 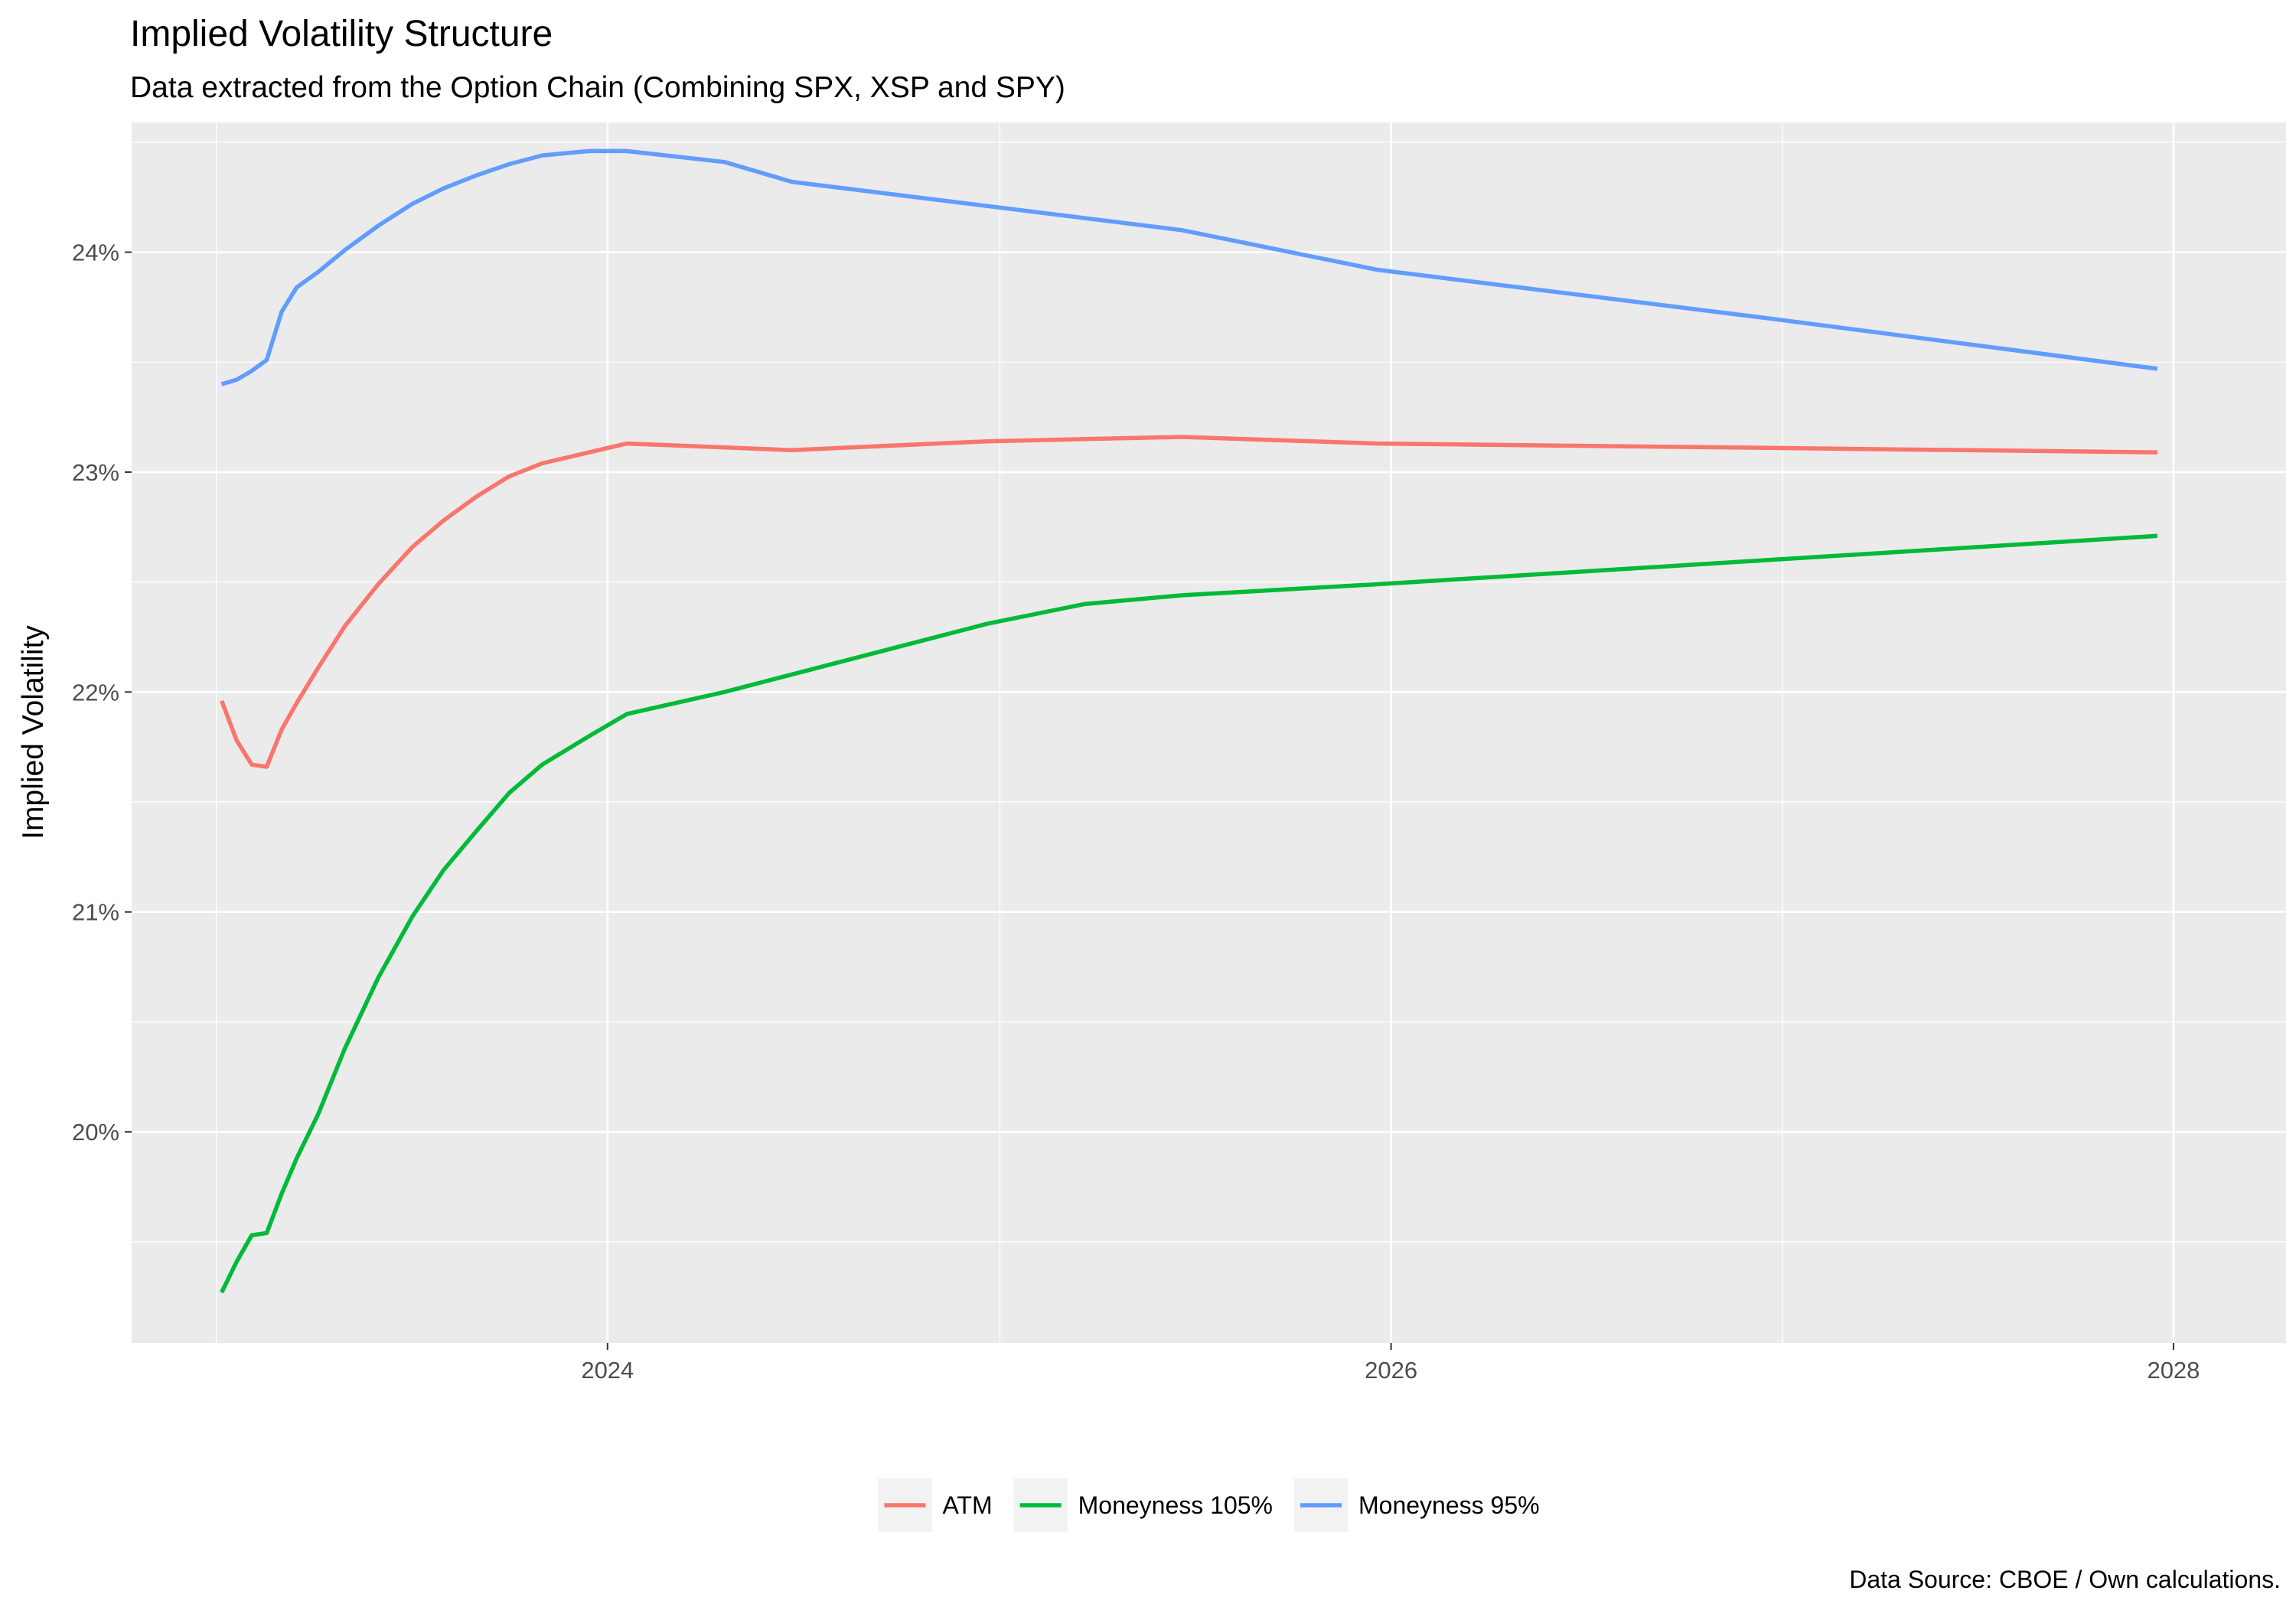 What do you see at coordinates (935, 1505) in the screenshot?
I see `legend-item-atm: ATM` at bounding box center [935, 1505].